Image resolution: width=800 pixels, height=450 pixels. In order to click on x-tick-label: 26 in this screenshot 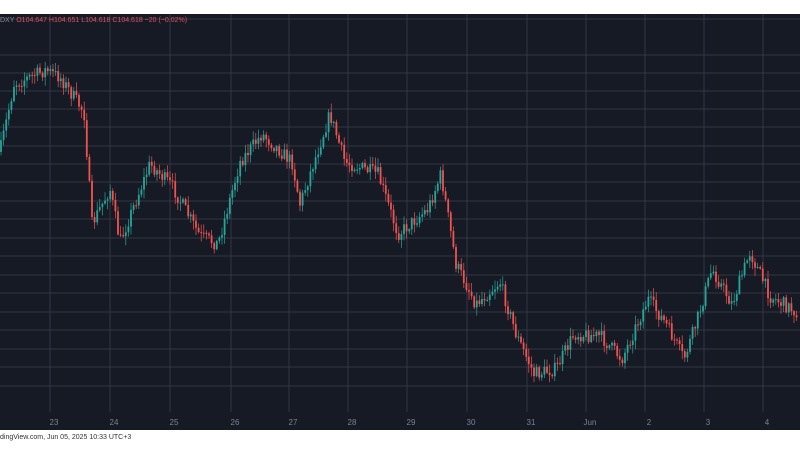, I will do `click(235, 422)`.